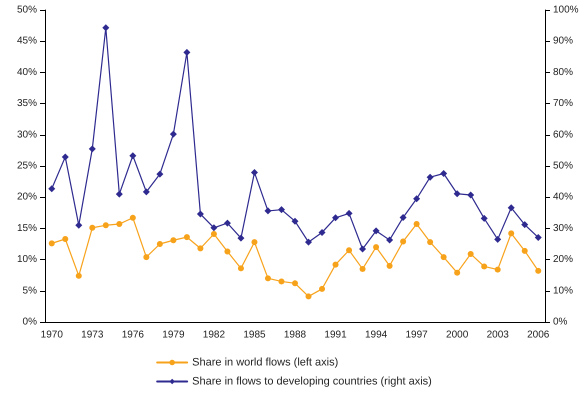  Describe the element at coordinates (27, 72) in the screenshot. I see `y-tick-label: 40%` at that location.